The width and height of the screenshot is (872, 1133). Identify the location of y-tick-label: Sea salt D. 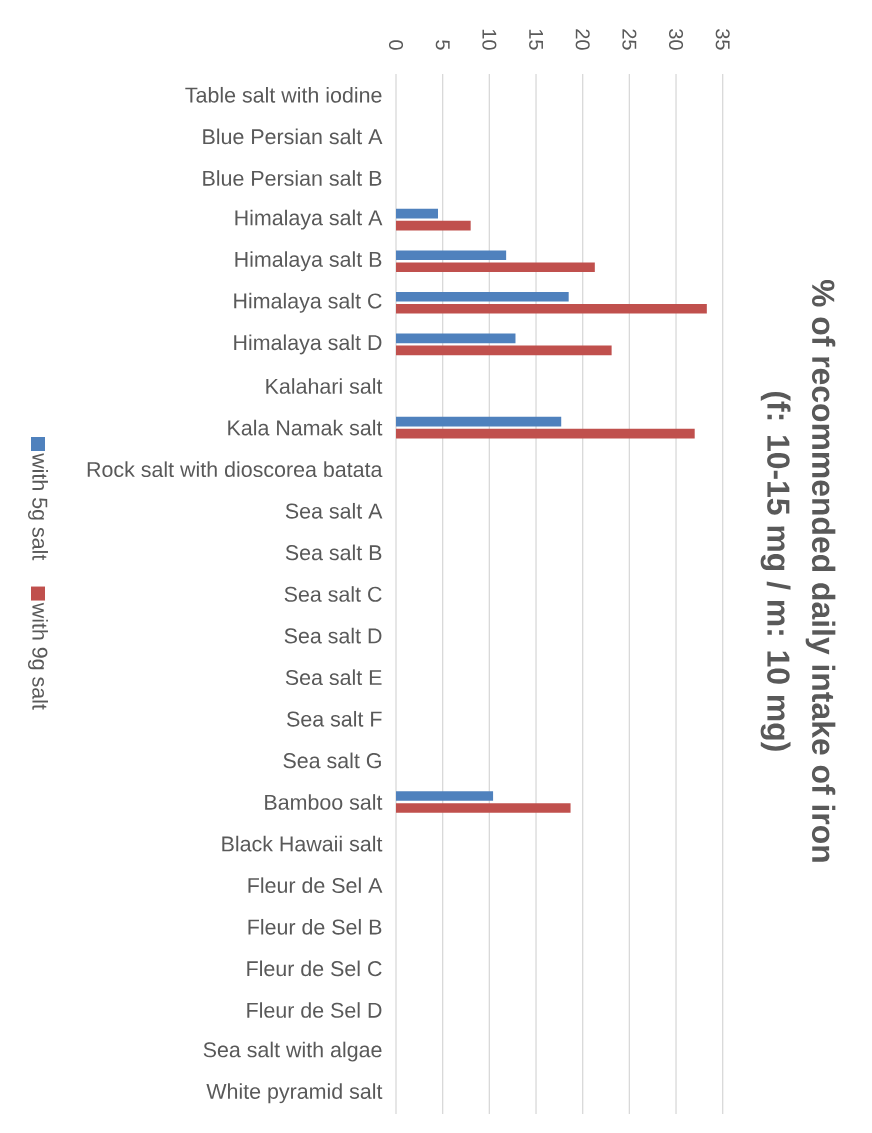
(333, 635).